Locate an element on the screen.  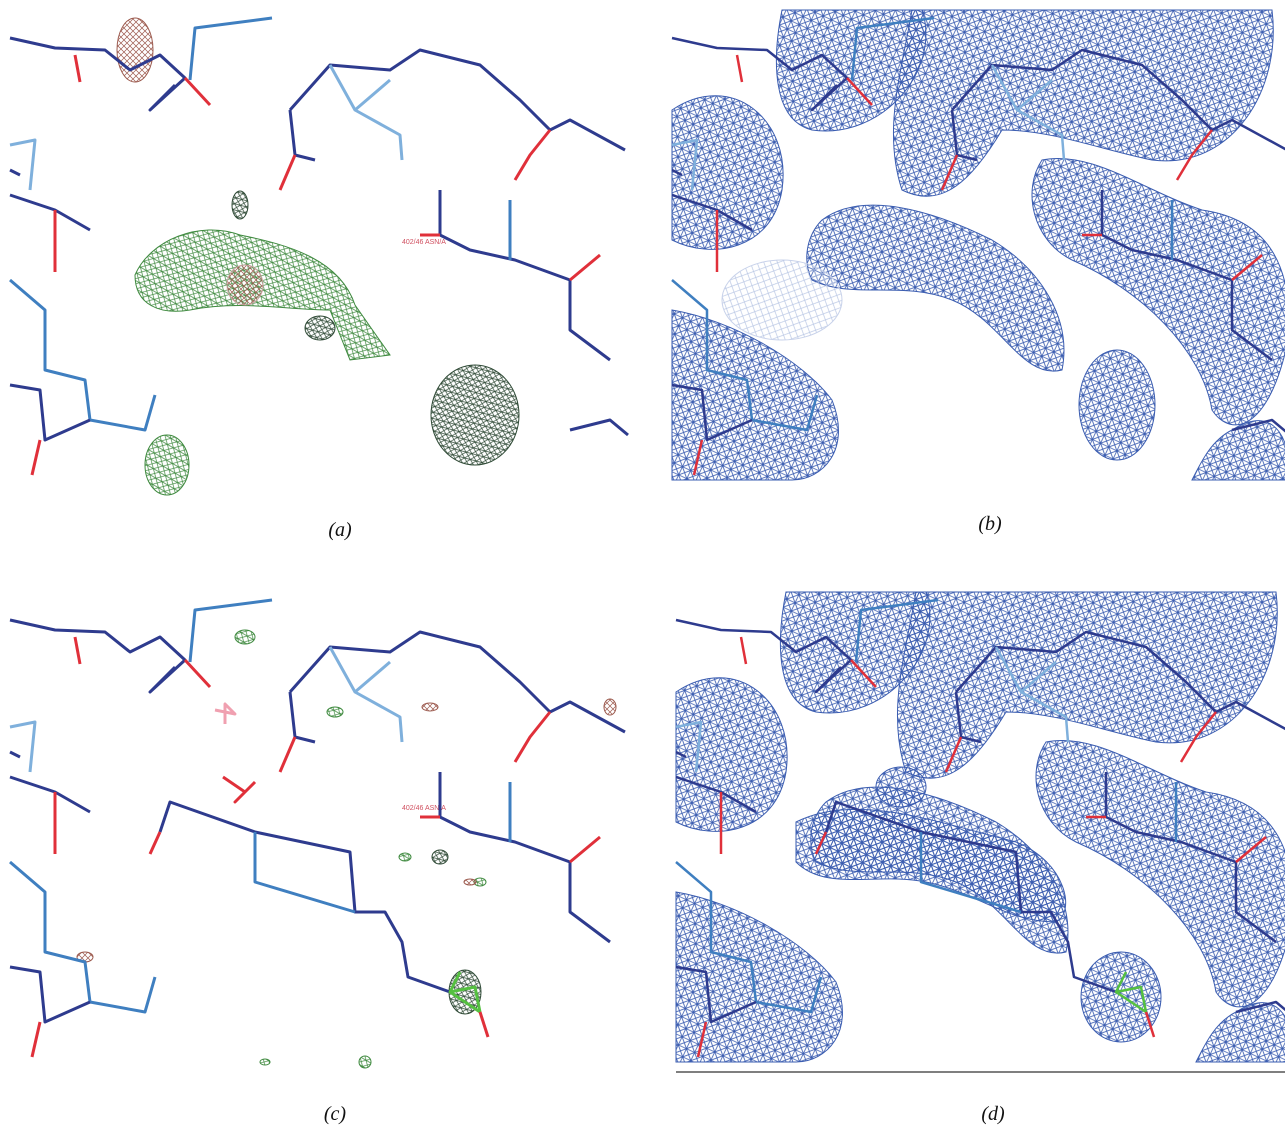
residue-label: 402/46 ASN/A is located at coordinates (424, 808).